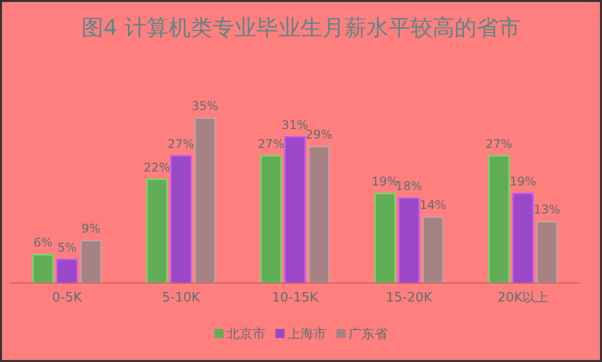  Describe the element at coordinates (205, 106) in the screenshot. I see `data-label: 35%` at that location.